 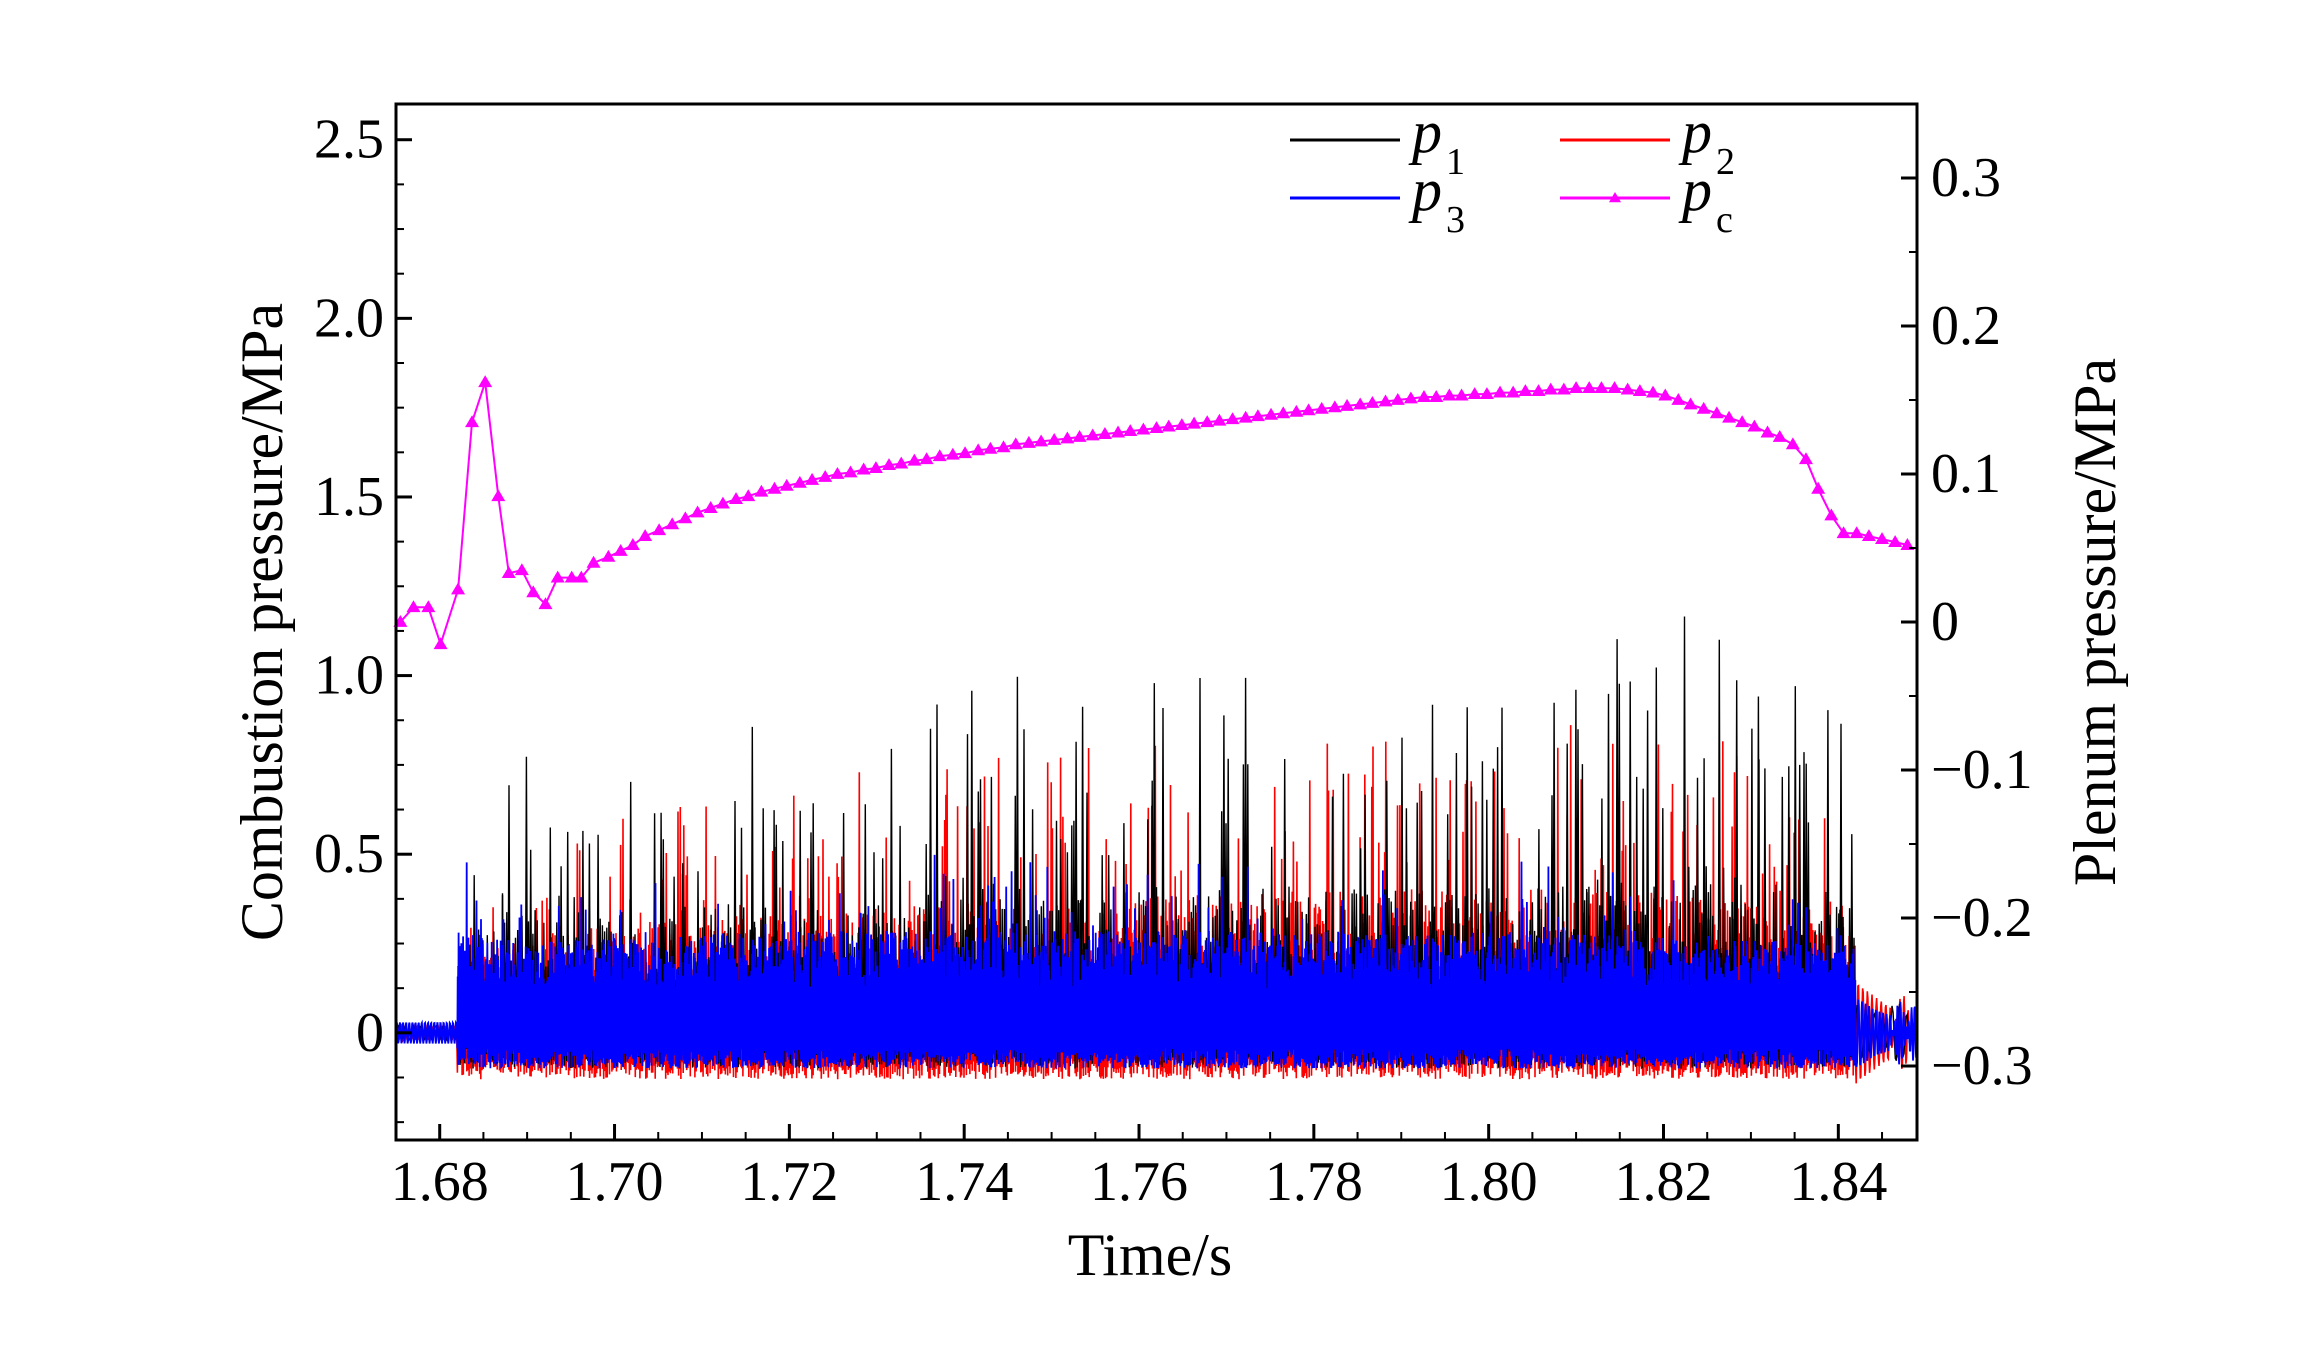 What do you see at coordinates (349, 140) in the screenshot?
I see `y-left-tick-label: 2.5` at bounding box center [349, 140].